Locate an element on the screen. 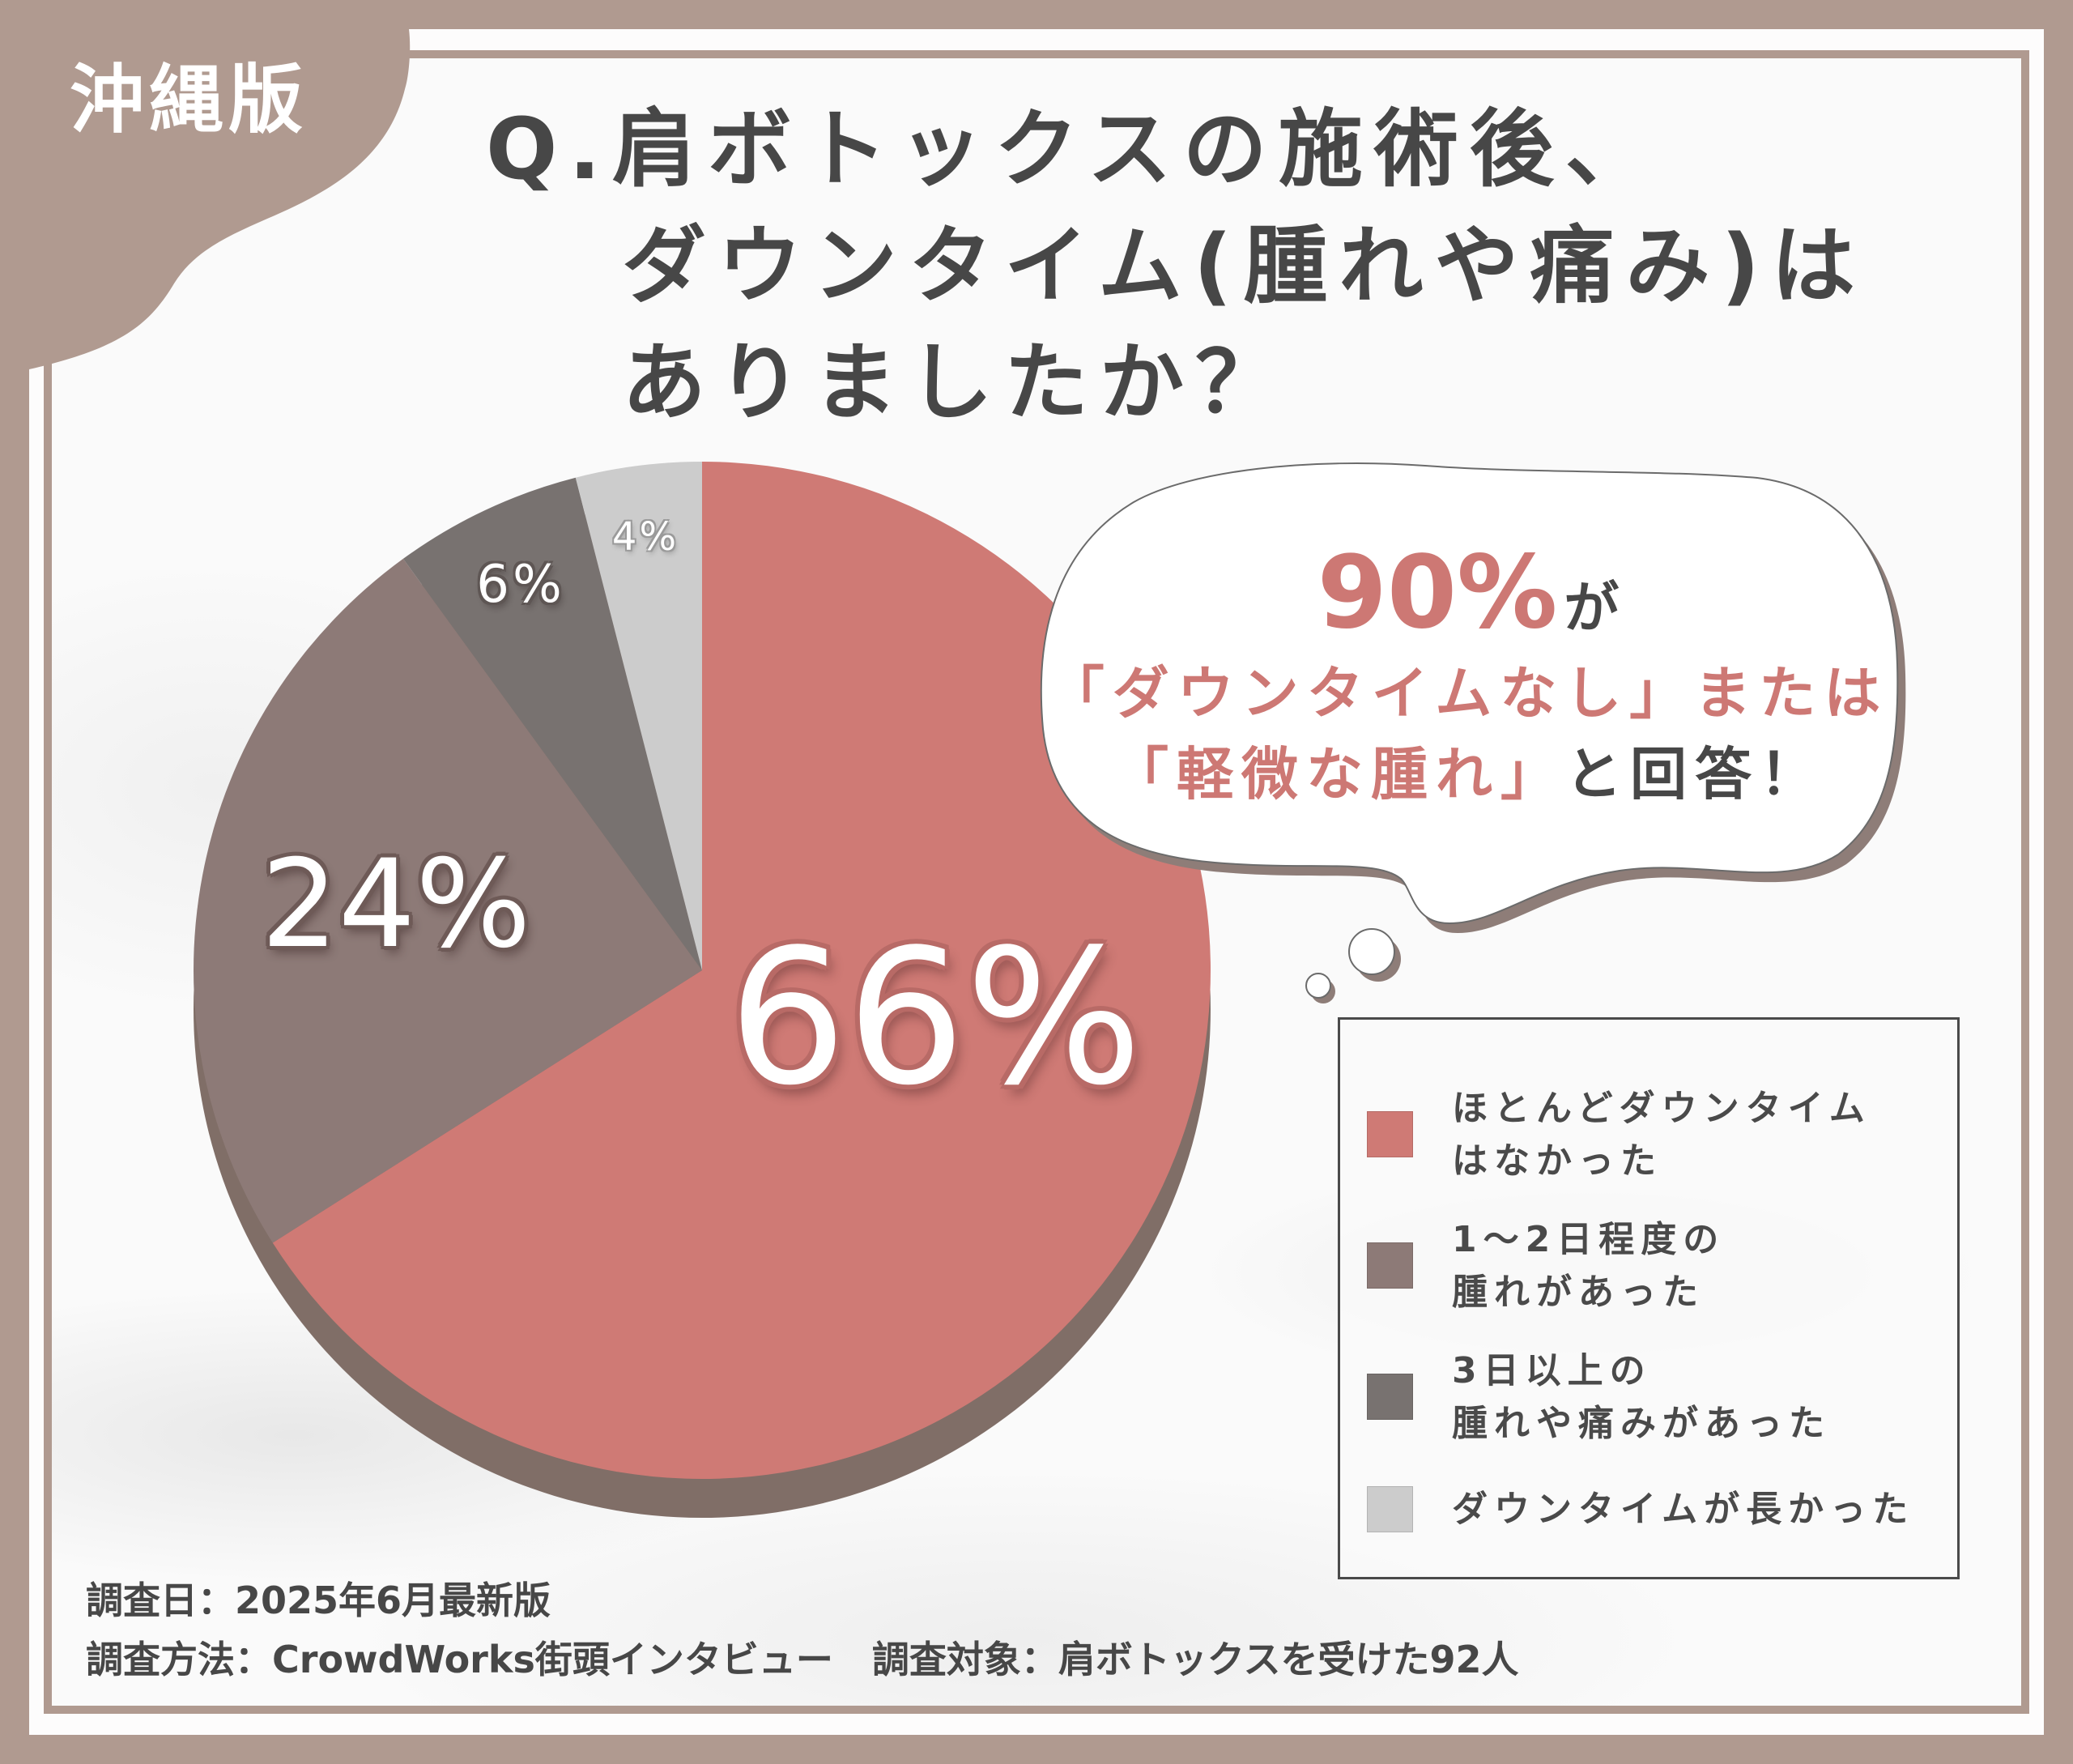 The image size is (2073, 1764). question-title: Q.肩ボトックスの施術後、 ダウンタイム(腫れや痛み)は ありましたか？ is located at coordinates (1176, 266).